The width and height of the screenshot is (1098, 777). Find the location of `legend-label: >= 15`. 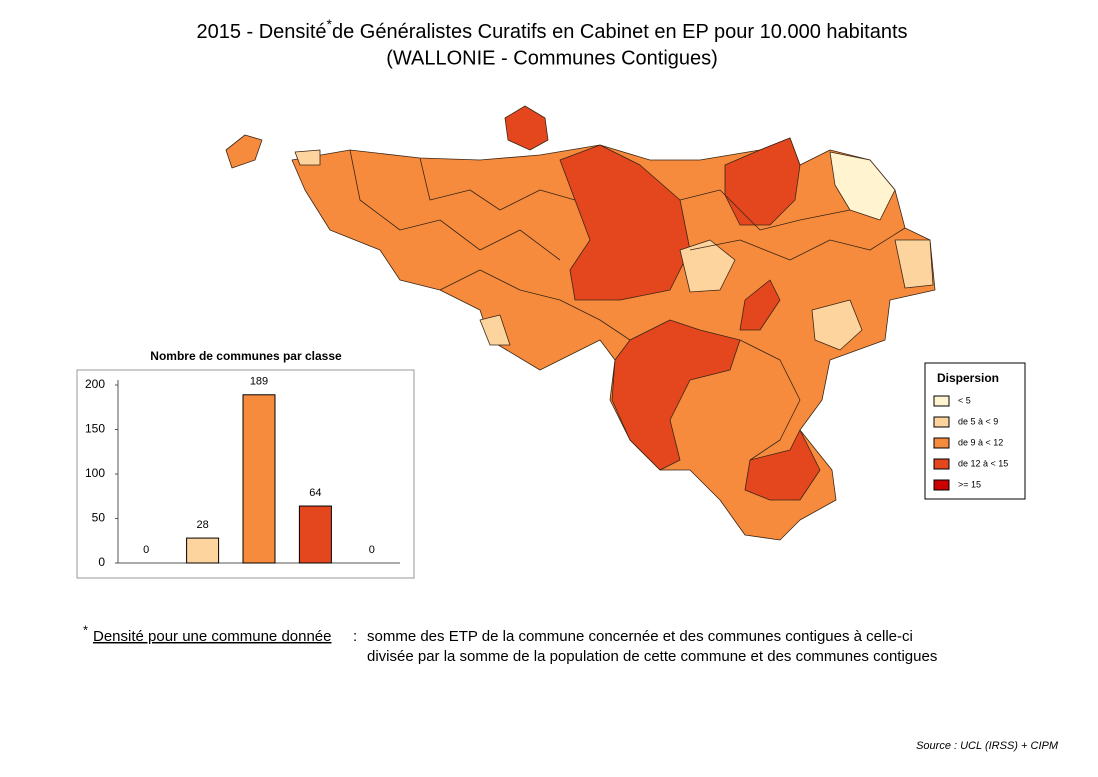

legend-label: >= 15 is located at coordinates (969, 484).